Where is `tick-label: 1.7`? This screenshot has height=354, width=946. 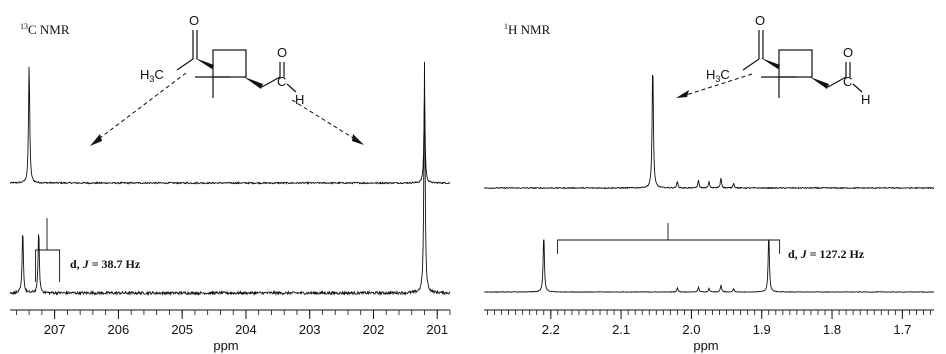 tick-label: 1.7 is located at coordinates (902, 329).